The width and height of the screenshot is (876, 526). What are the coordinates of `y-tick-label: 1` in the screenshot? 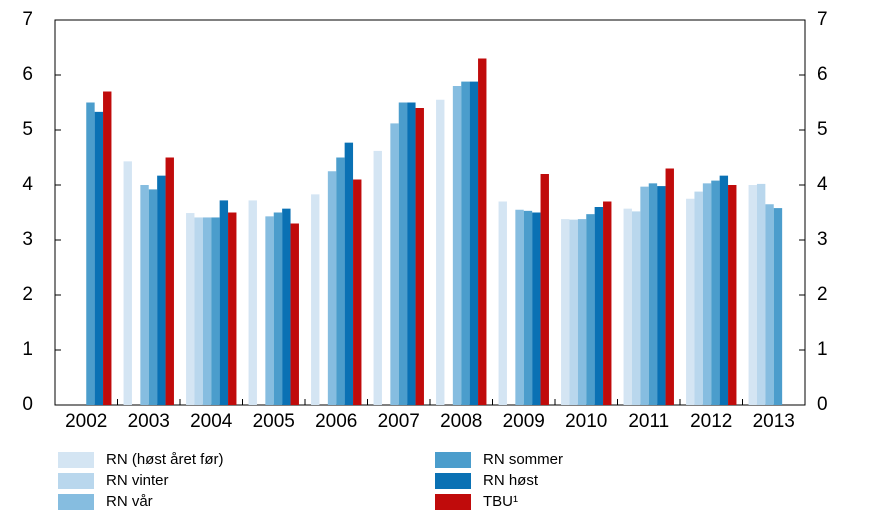 It's located at (27, 349).